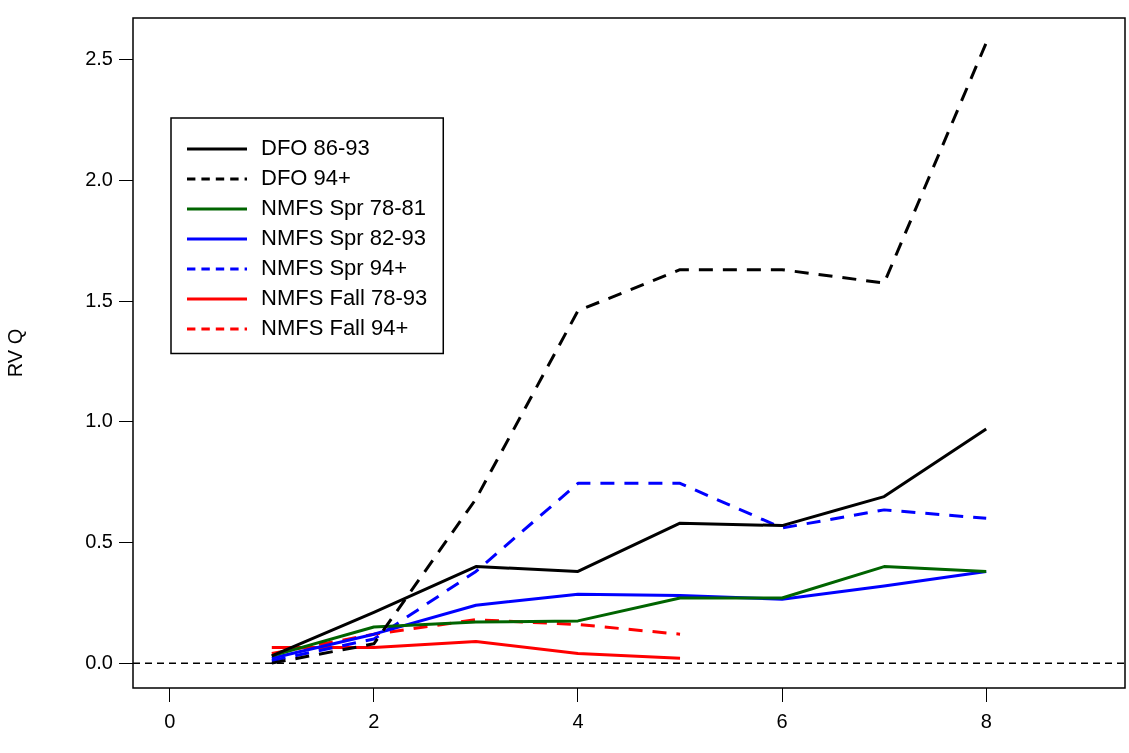  Describe the element at coordinates (306, 178) in the screenshot. I see `legend-label: DFO 94+` at that location.